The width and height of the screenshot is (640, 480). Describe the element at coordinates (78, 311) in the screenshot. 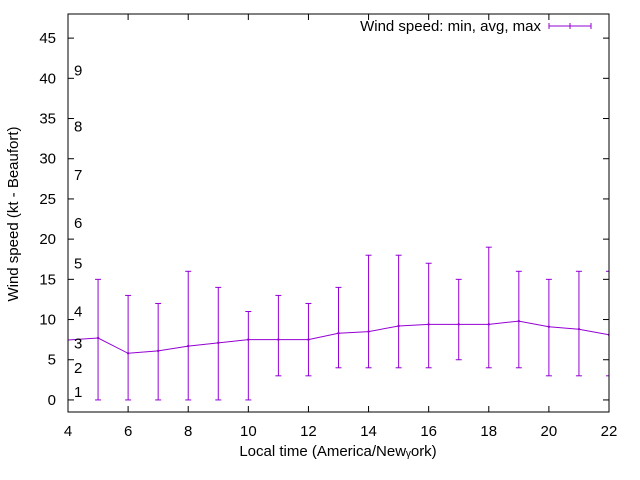

I see `beaufort-label: 4` at that location.